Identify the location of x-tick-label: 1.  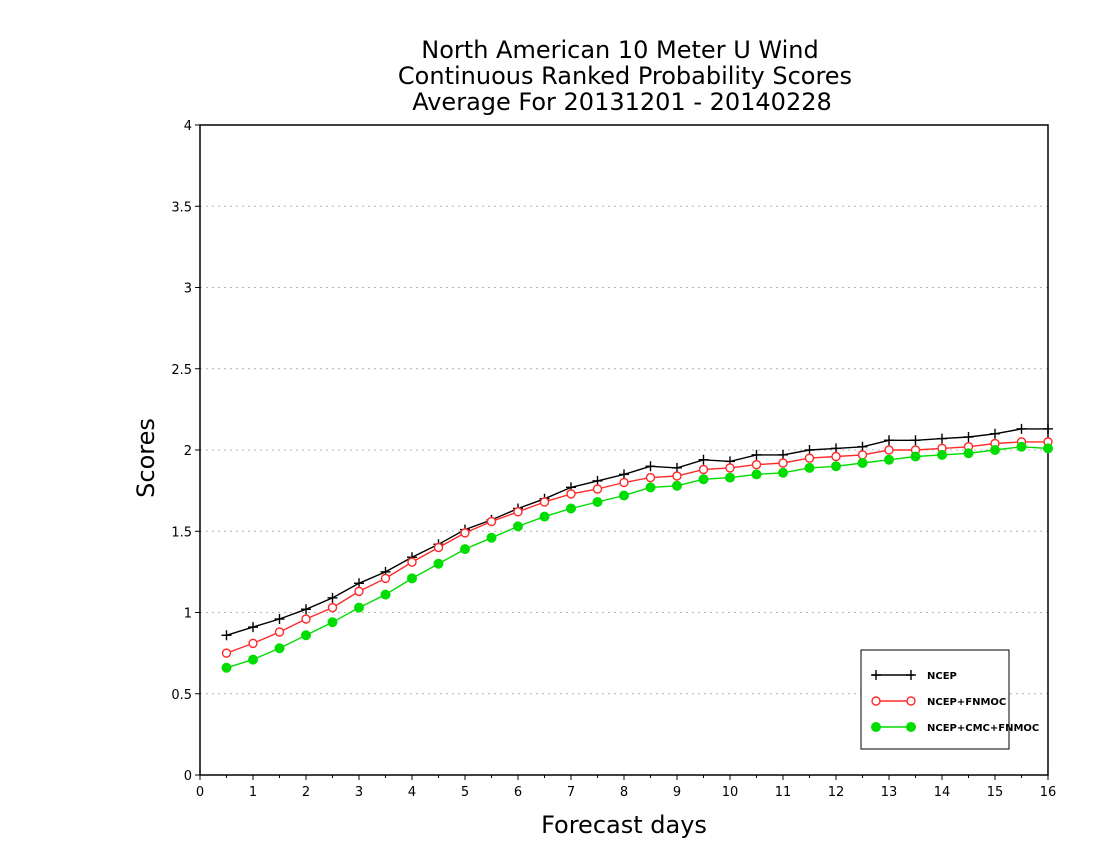
(253, 792).